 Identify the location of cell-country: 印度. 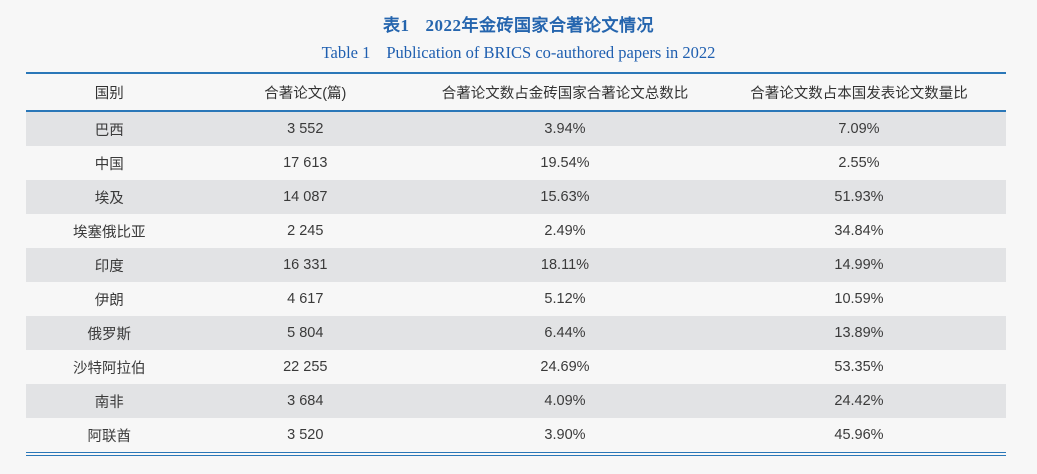
(109, 266).